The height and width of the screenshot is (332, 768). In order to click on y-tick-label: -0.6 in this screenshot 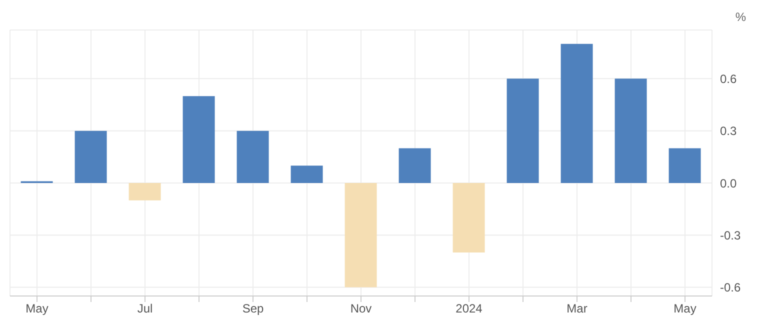, I will do `click(731, 287)`.